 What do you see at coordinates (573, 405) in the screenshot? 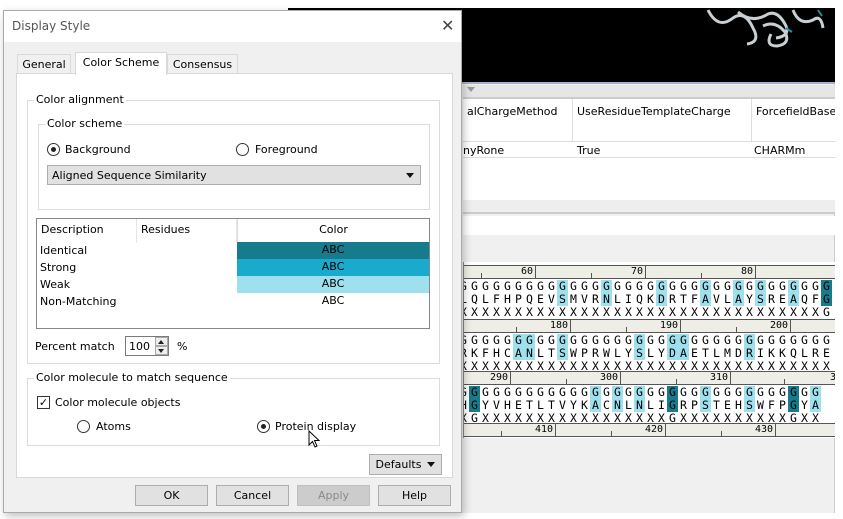
I see `residue: Y` at bounding box center [573, 405].